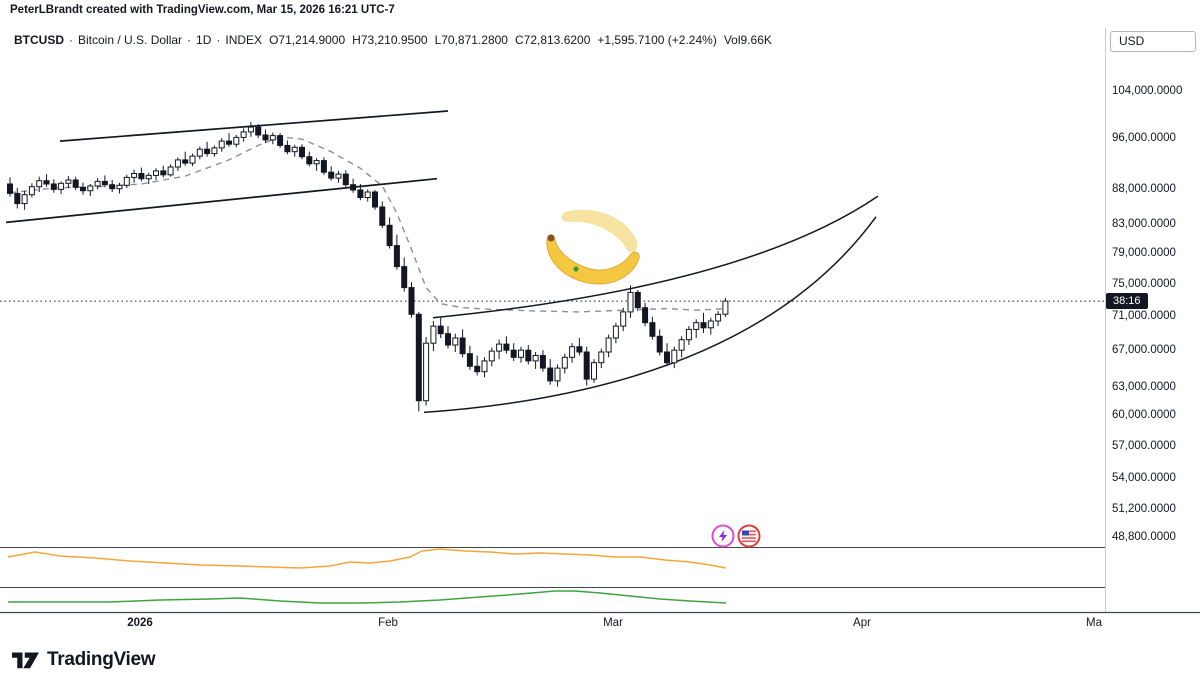 The image size is (1200, 691). Describe the element at coordinates (1147, 90) in the screenshot. I see `price-axis-label: 104,000.0000` at that location.